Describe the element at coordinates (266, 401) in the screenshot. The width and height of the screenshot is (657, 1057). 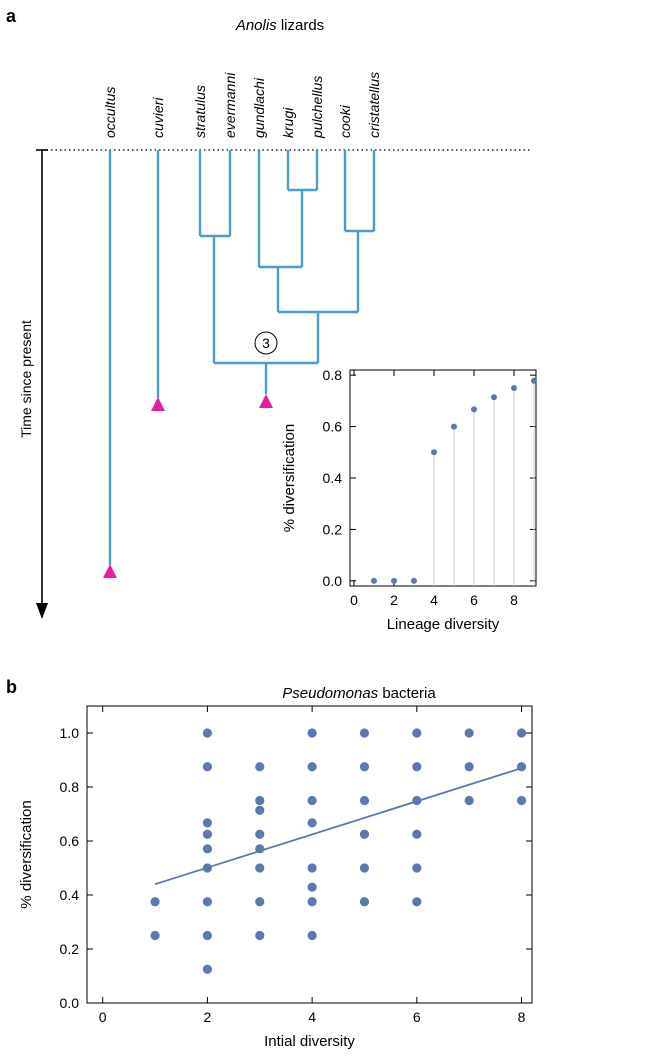
I see `marker-triangle-root` at that location.